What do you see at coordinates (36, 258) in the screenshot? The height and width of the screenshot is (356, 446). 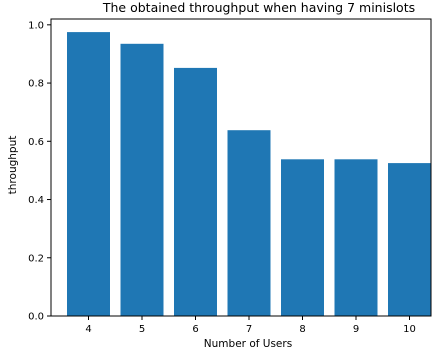 I see `y-tick-label: 0.2` at bounding box center [36, 258].